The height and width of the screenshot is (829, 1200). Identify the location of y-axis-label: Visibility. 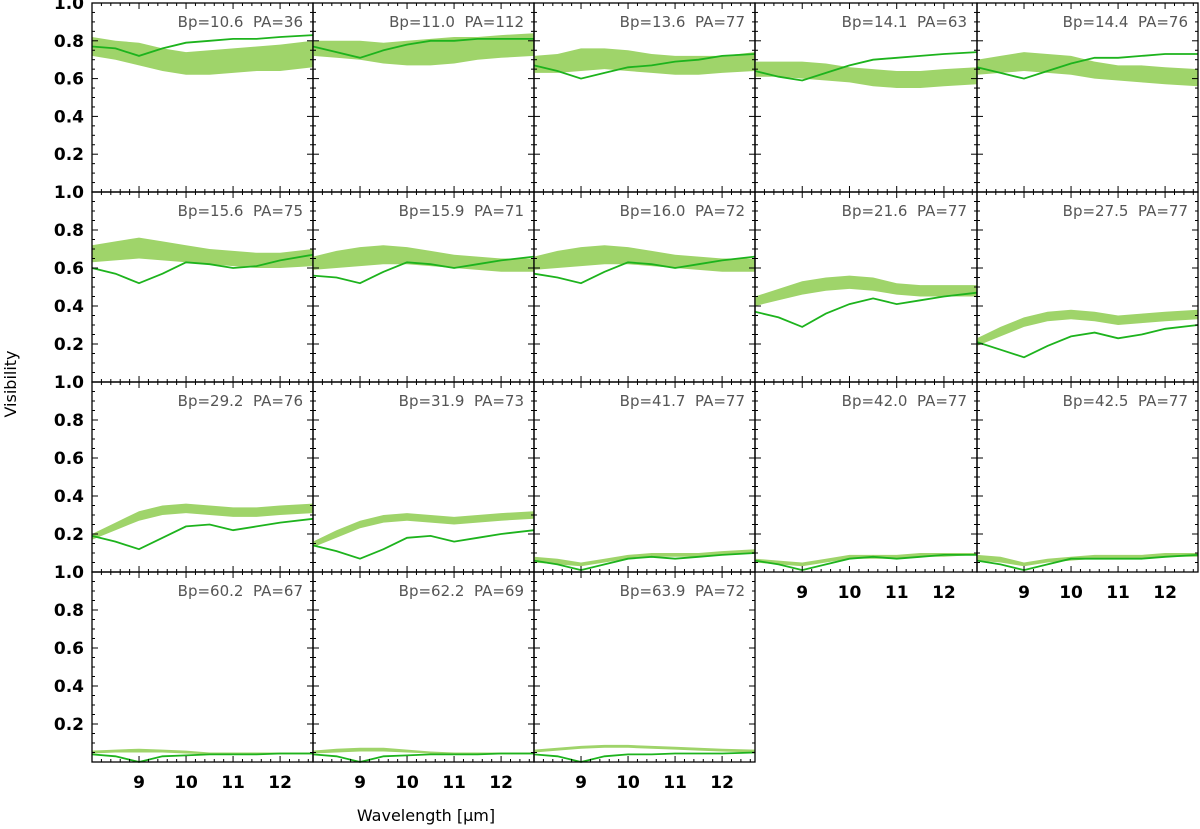
(10, 383).